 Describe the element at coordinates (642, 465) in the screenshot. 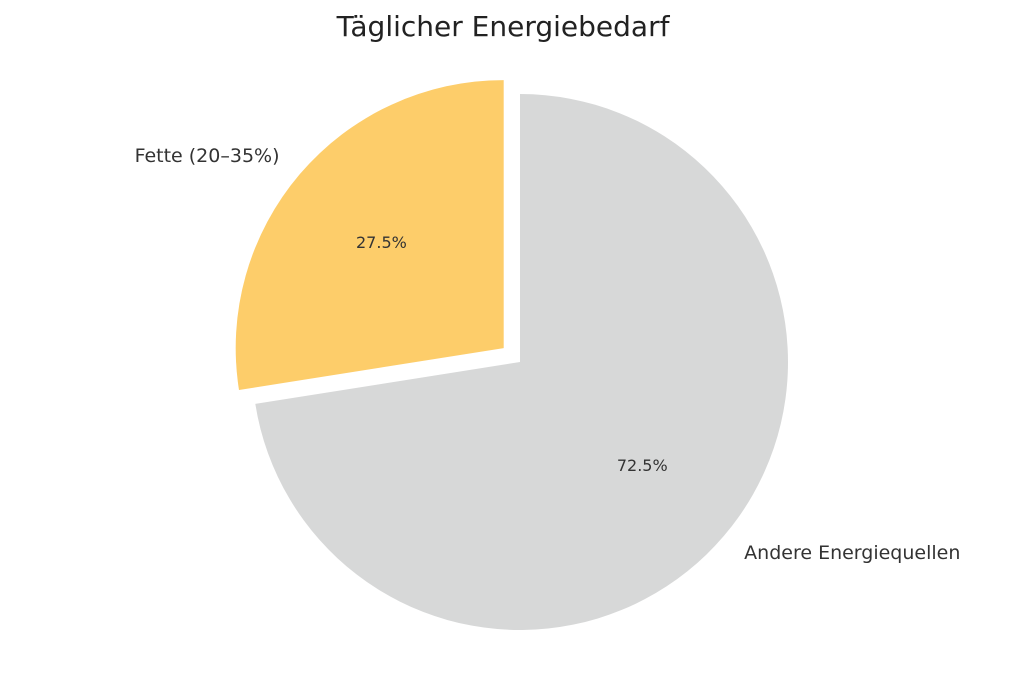

I see `value-label: 72.5%` at that location.